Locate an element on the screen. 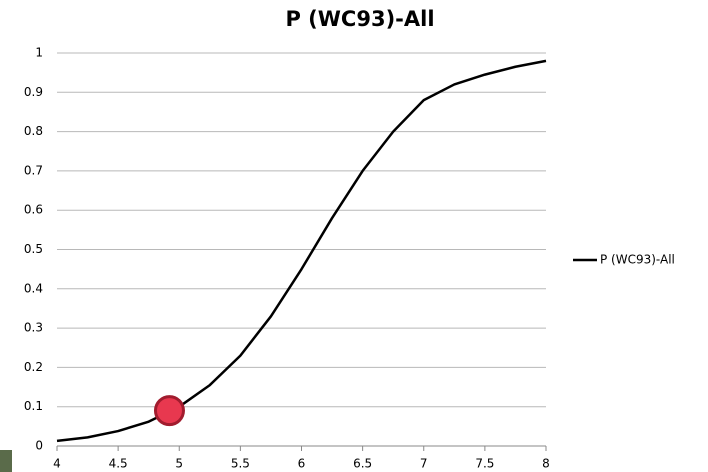 This screenshot has width=708, height=472. y-tick-label: 0.7 is located at coordinates (33, 170).